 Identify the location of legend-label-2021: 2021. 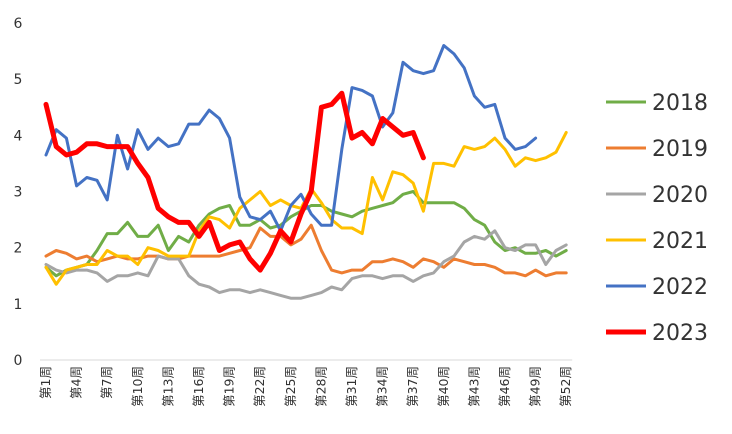
(680, 241).